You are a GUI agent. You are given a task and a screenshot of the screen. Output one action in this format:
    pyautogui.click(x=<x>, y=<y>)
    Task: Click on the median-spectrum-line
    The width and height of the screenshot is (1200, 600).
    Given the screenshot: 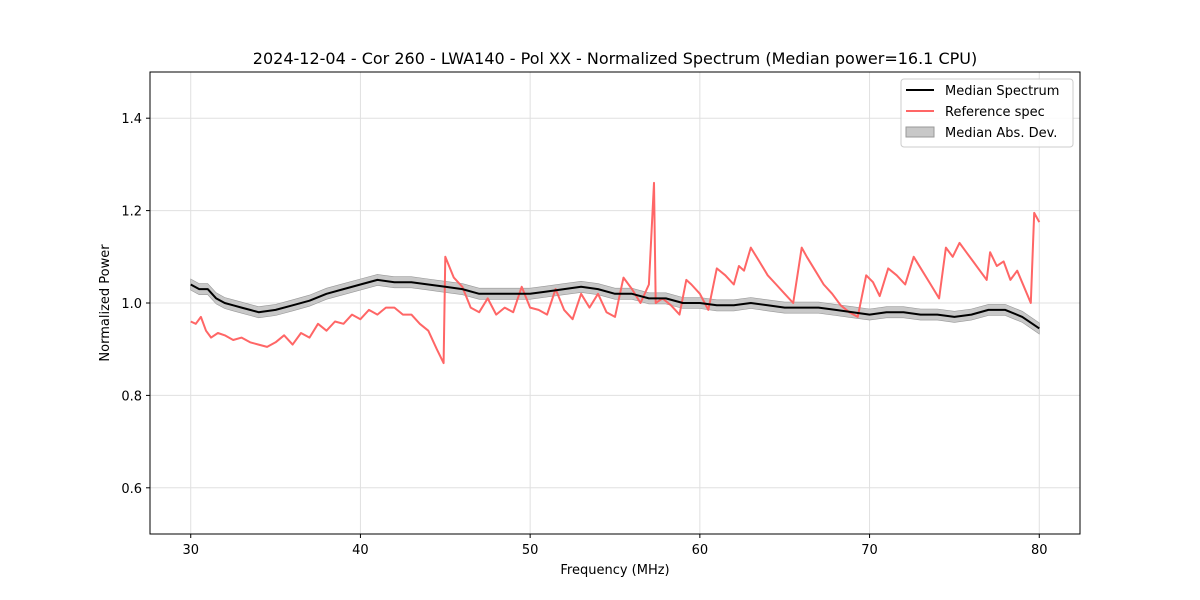 What is the action you would take?
    pyautogui.click(x=615, y=304)
    